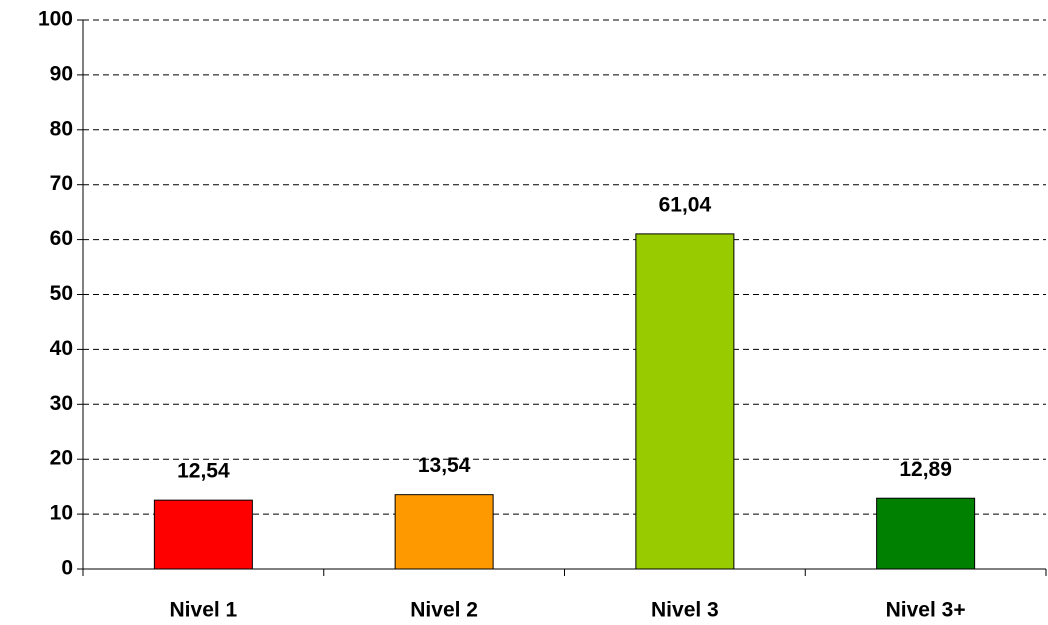 The image size is (1048, 625). What do you see at coordinates (926, 610) in the screenshot?
I see `x-tick-label: Nivel 3+` at bounding box center [926, 610].